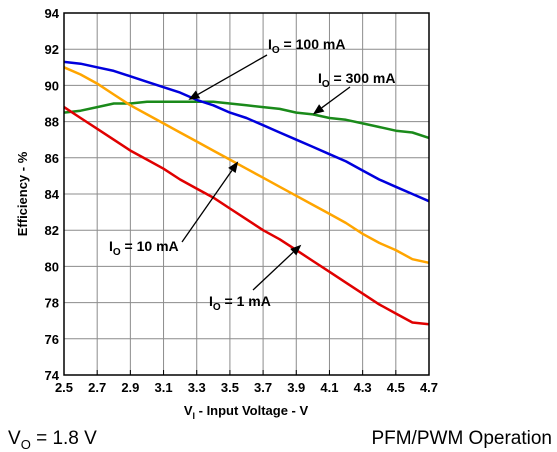  Describe the element at coordinates (329, 387) in the screenshot. I see `x-tick-label: 4.1` at that location.